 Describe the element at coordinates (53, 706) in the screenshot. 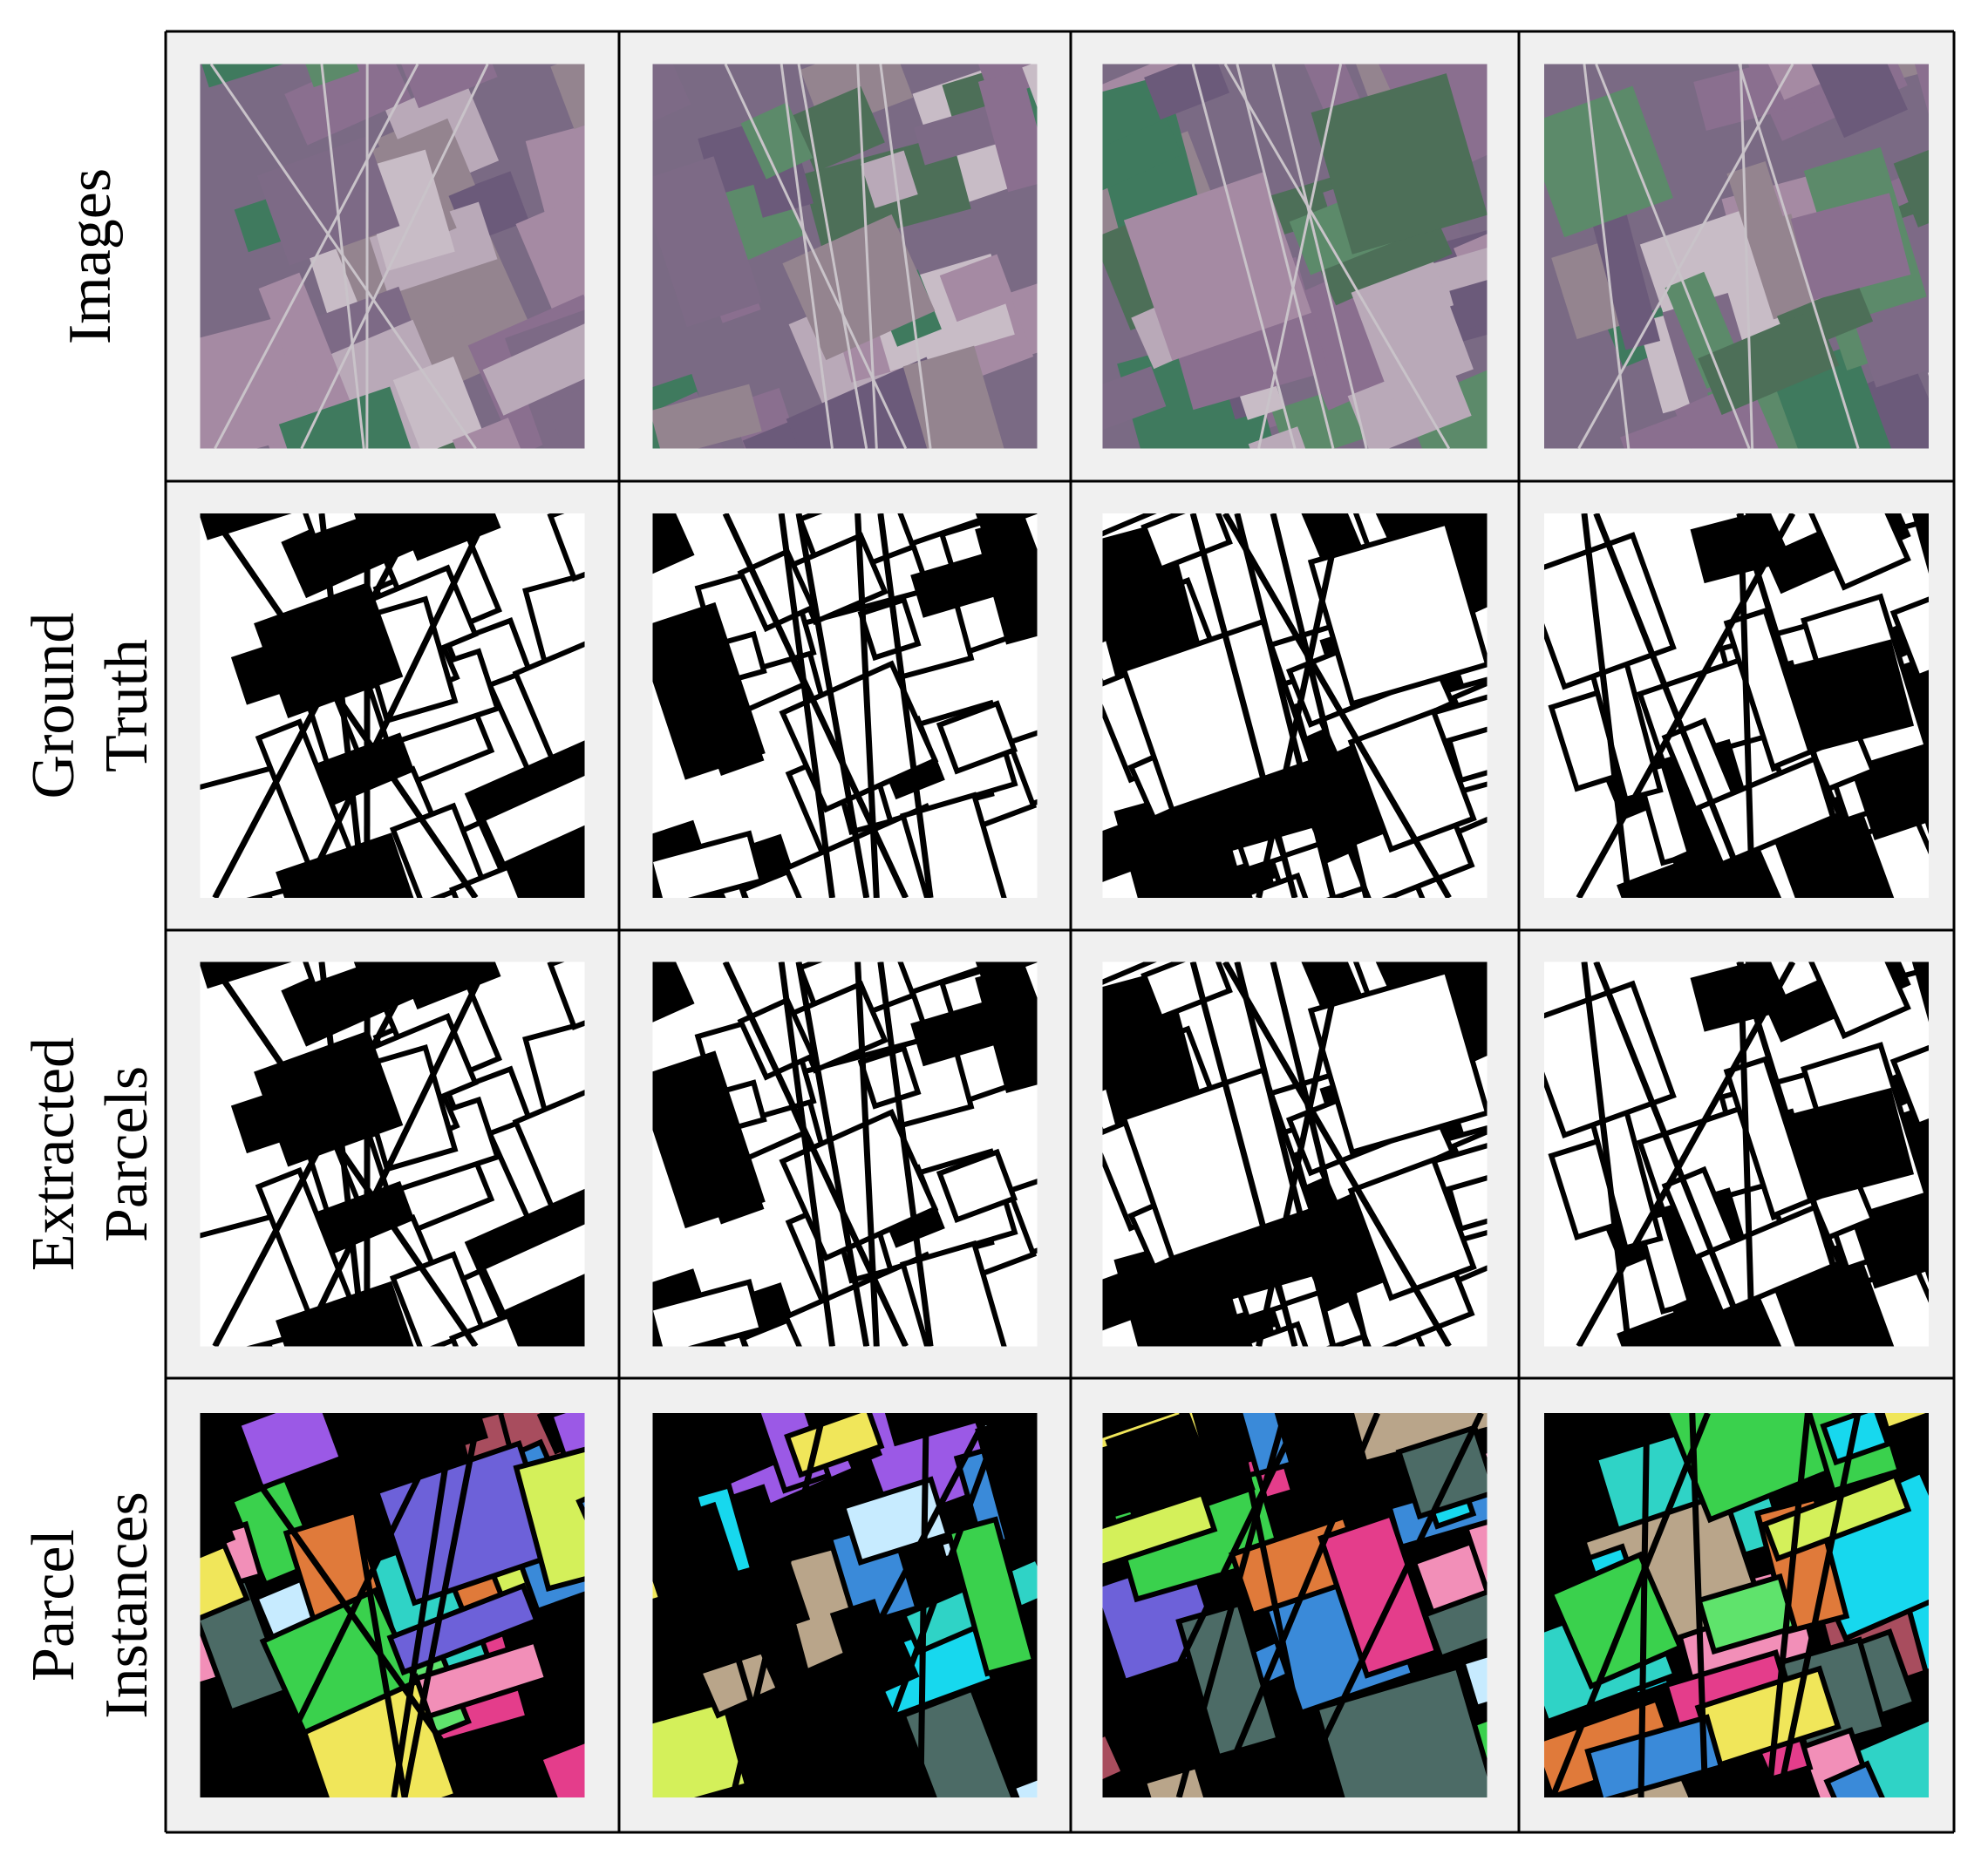

I see `row-label: Ground` at that location.